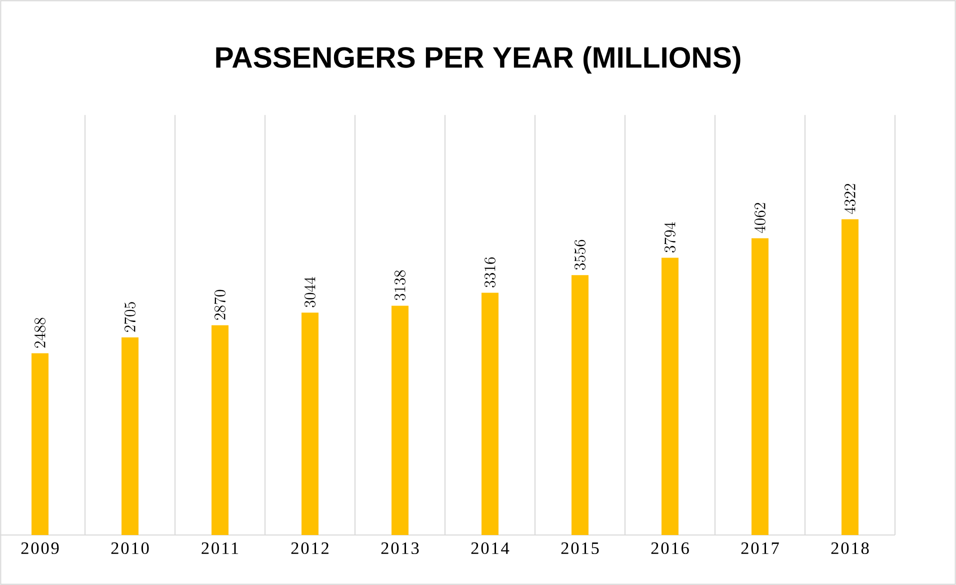  What do you see at coordinates (490, 272) in the screenshot?
I see `data-label: 3316` at bounding box center [490, 272].